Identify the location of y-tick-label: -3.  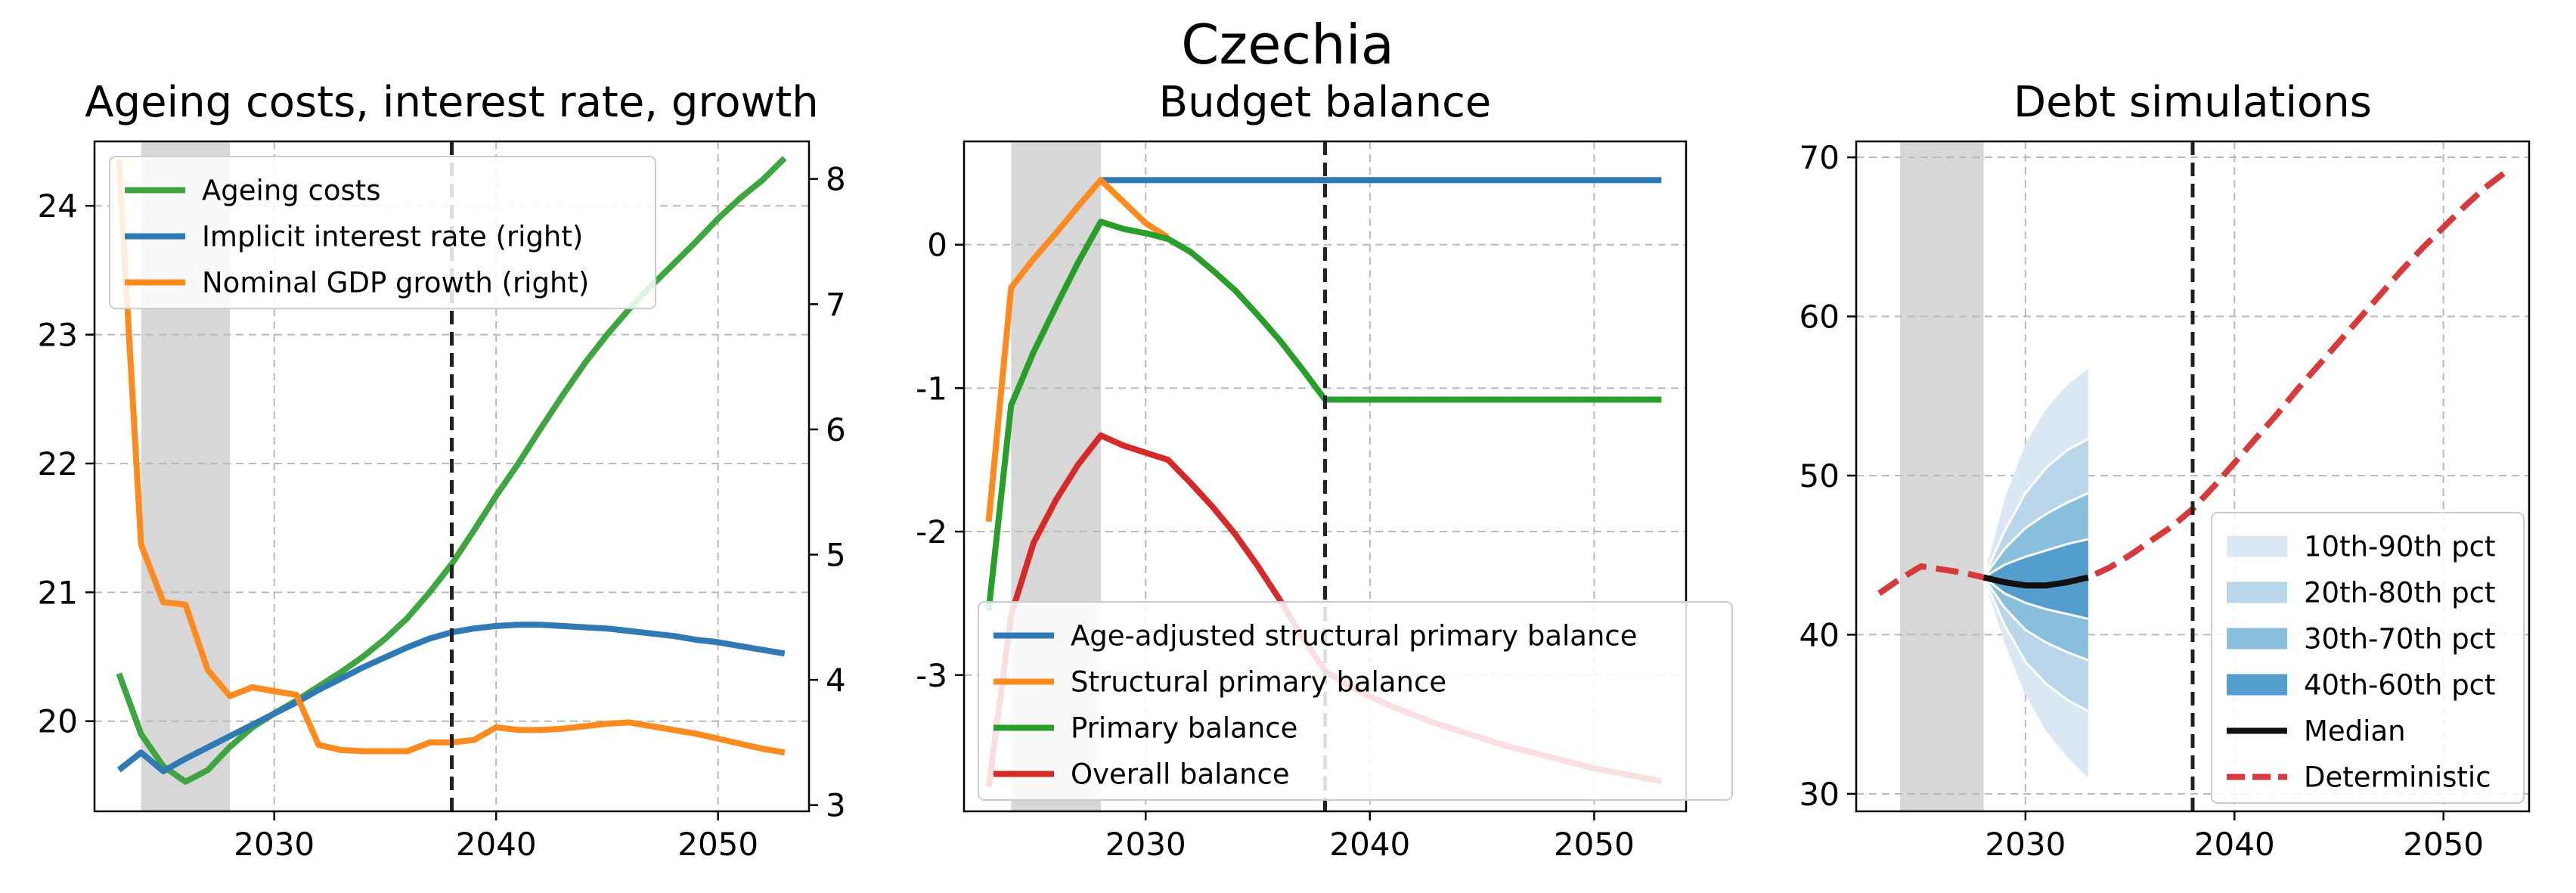
(931, 675).